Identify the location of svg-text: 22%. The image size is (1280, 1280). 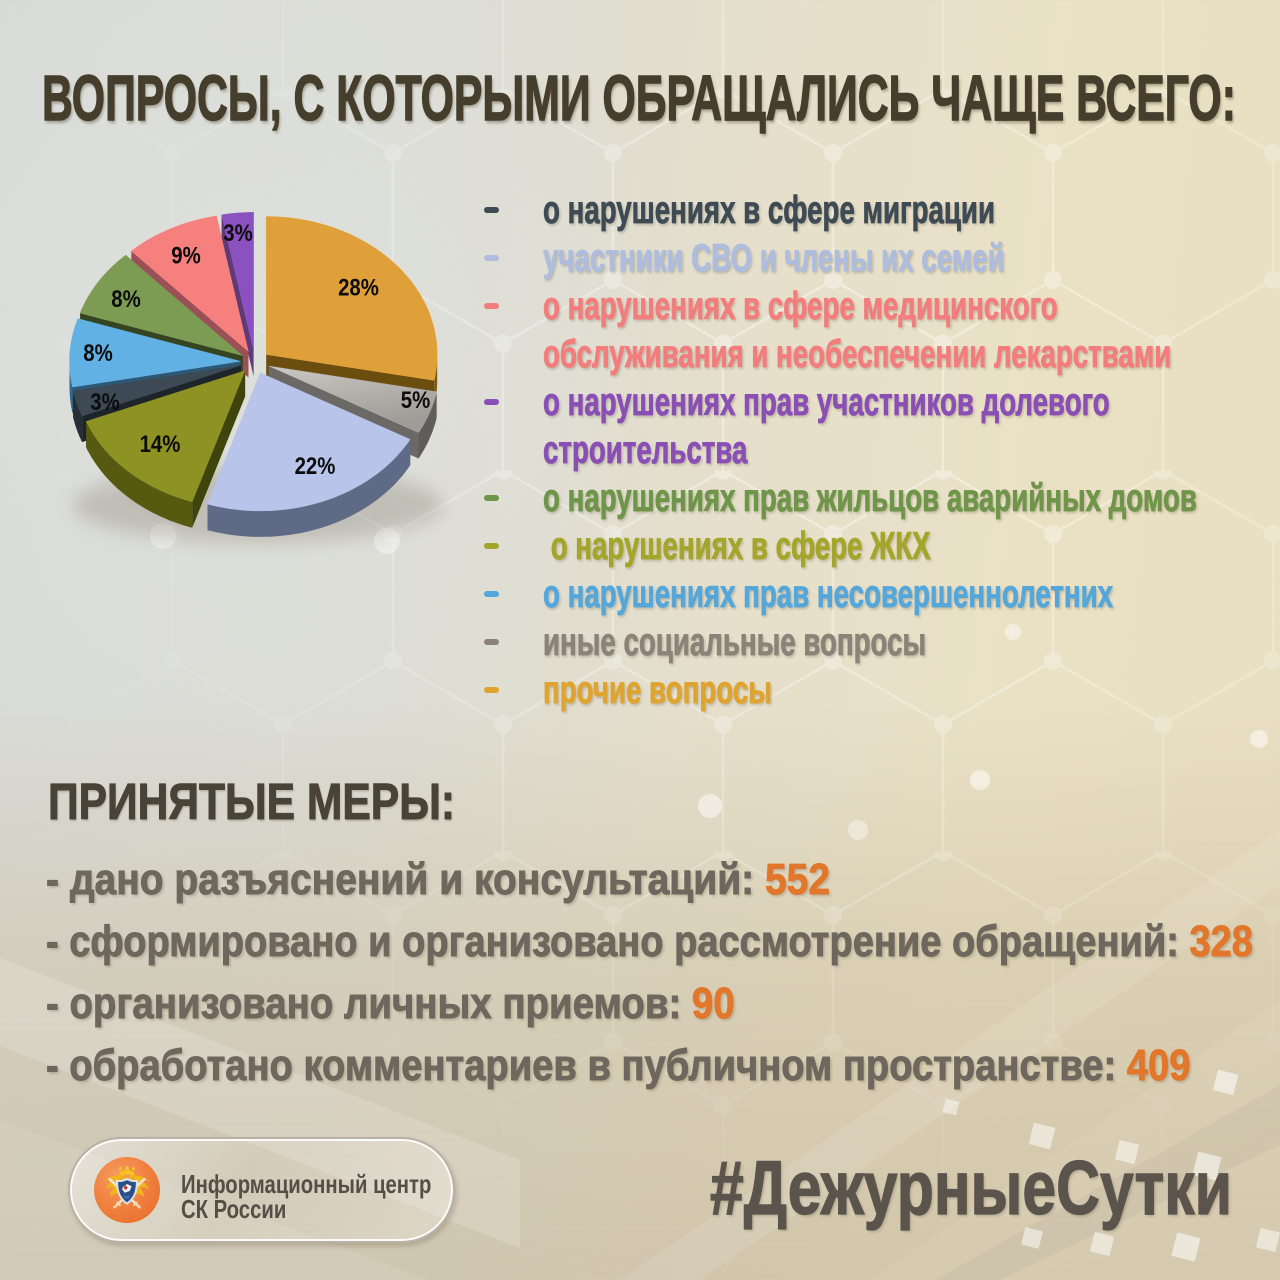
(315, 466).